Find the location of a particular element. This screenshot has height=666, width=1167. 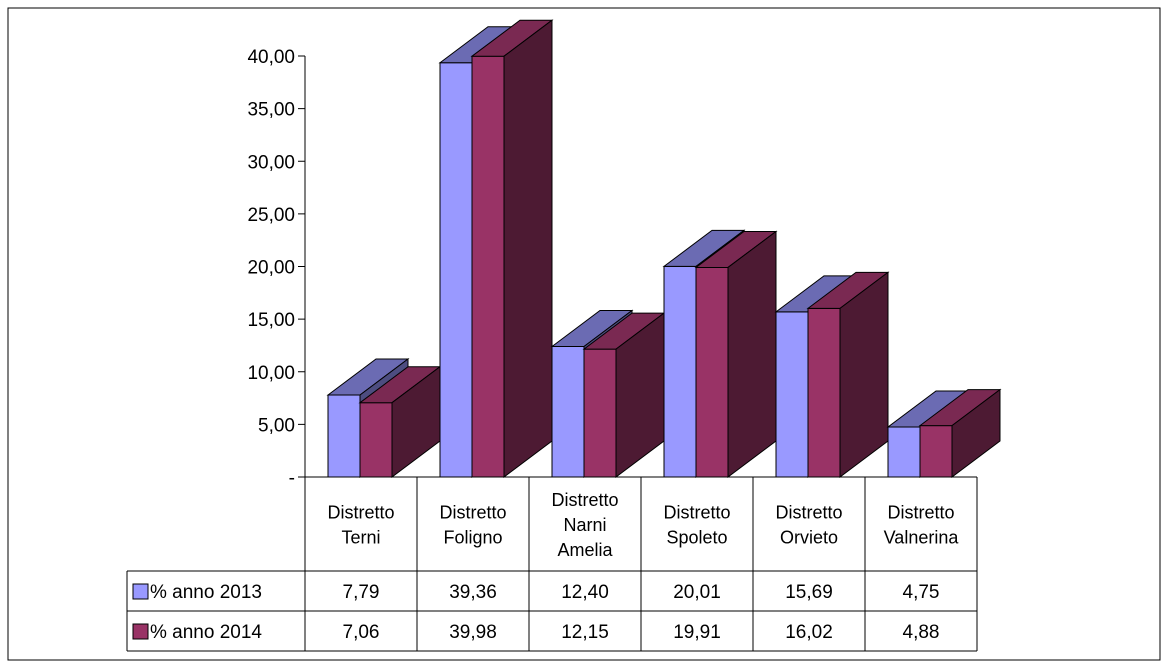

y-tick-label: - is located at coordinates (292, 478).